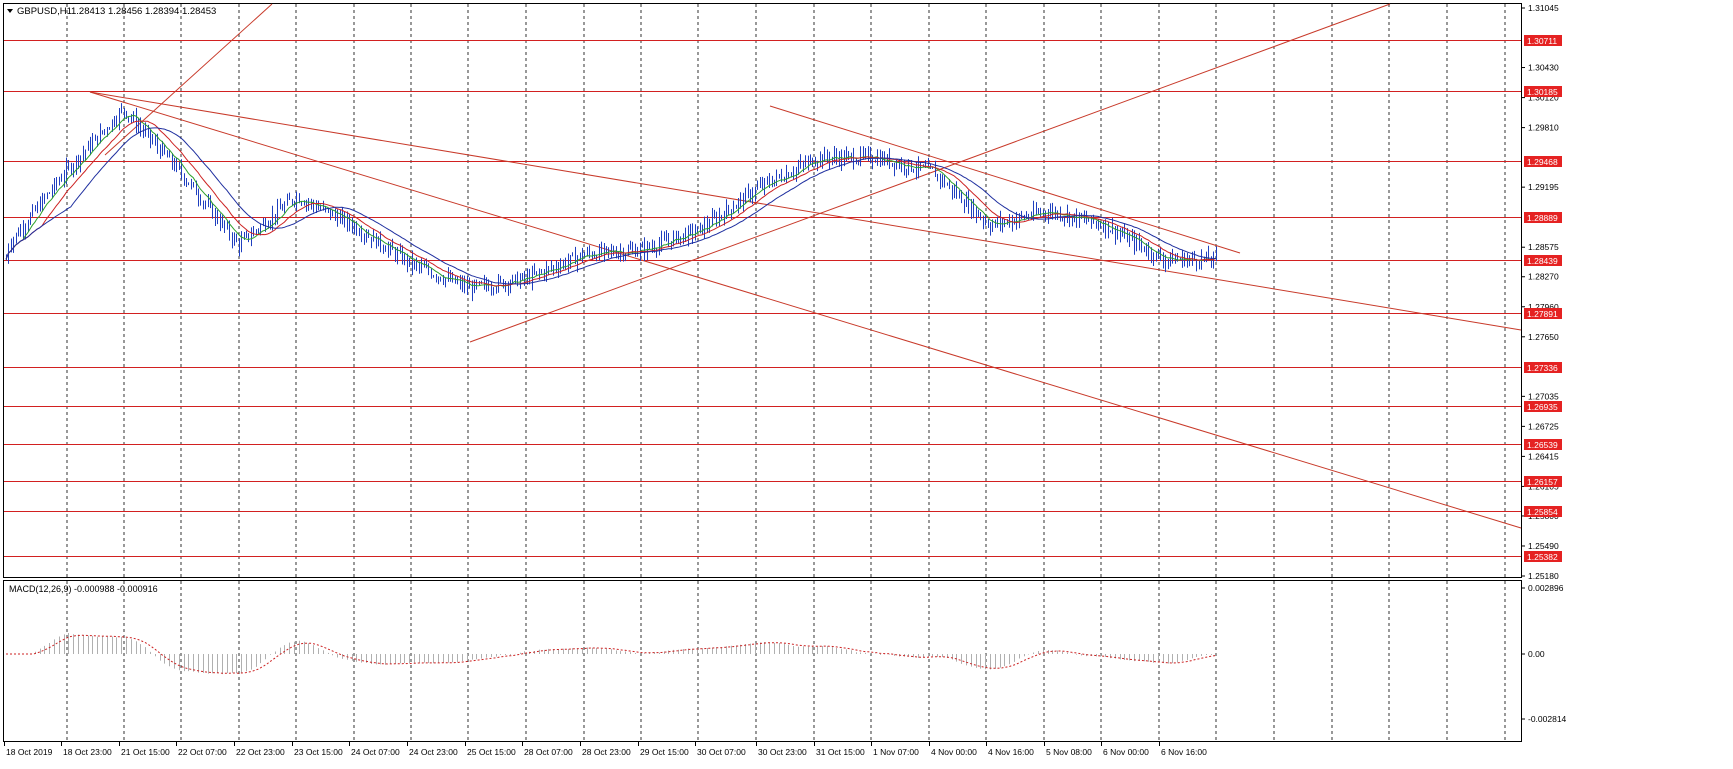 The width and height of the screenshot is (1733, 769). I want to click on time-label: 18 Oct 2019, so click(29, 752).